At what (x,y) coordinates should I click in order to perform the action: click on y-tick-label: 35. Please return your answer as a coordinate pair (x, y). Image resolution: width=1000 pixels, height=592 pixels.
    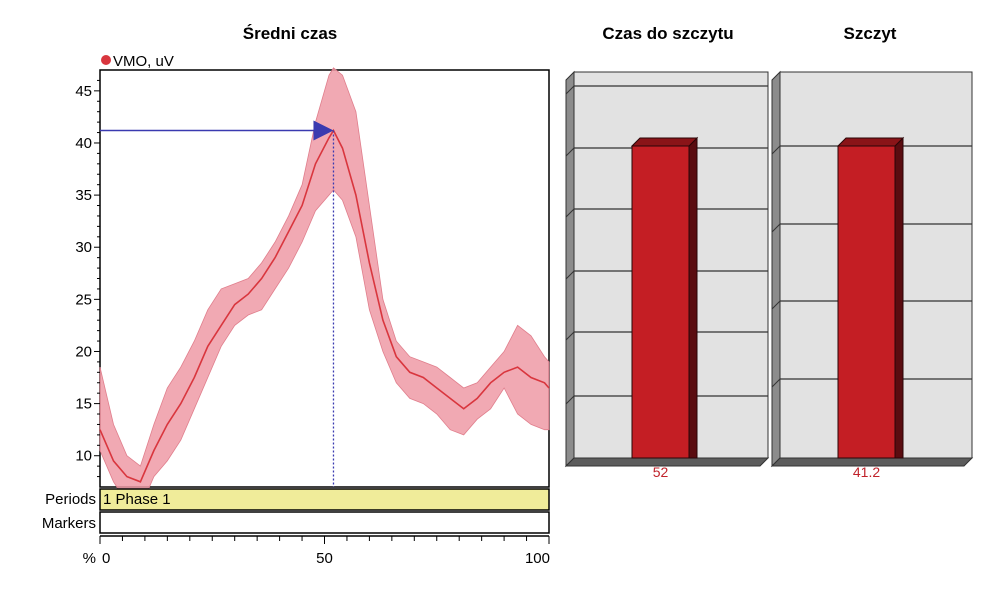
    Looking at the image, I should click on (83, 195).